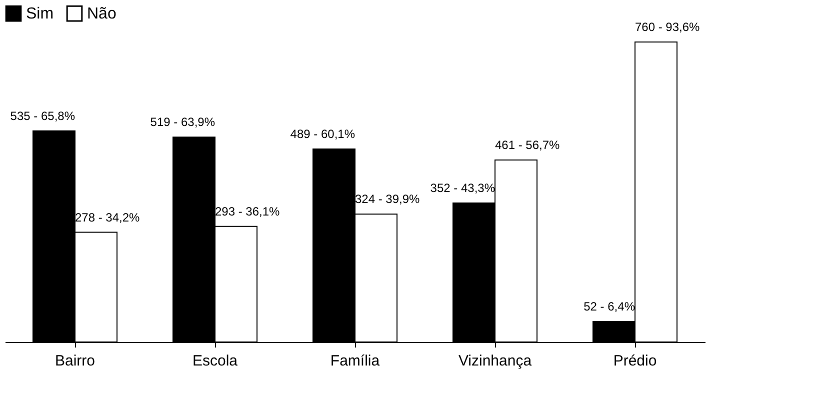 The image size is (820, 400). What do you see at coordinates (387, 199) in the screenshot?
I see `data-label: 324 - 39,9%` at bounding box center [387, 199].